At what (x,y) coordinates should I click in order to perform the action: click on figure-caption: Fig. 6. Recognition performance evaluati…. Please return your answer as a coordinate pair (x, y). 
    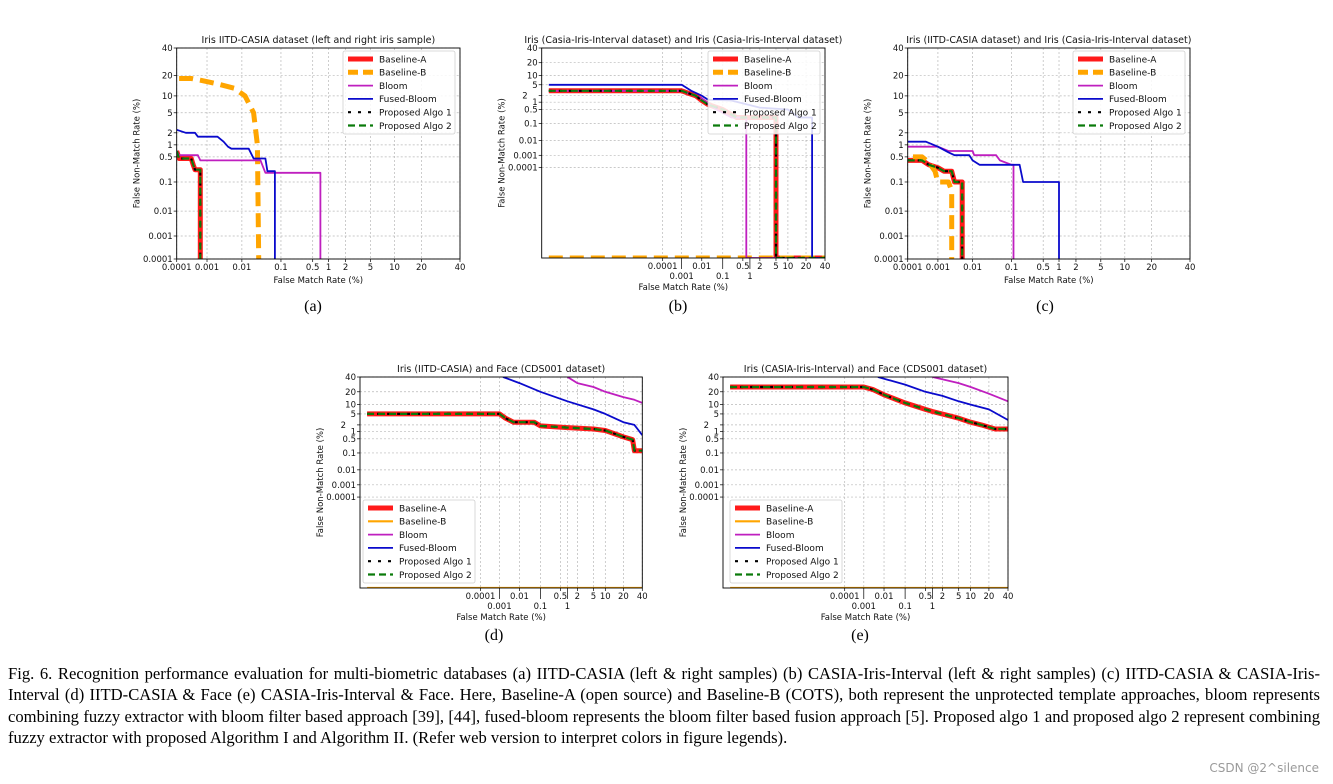
    Looking at the image, I should click on (664, 705).